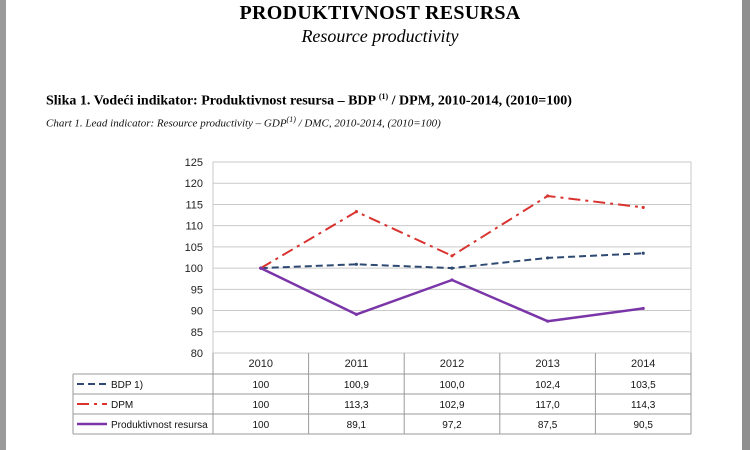 The width and height of the screenshot is (750, 450). I want to click on page-subtitle: Resource productivity, so click(380, 36).